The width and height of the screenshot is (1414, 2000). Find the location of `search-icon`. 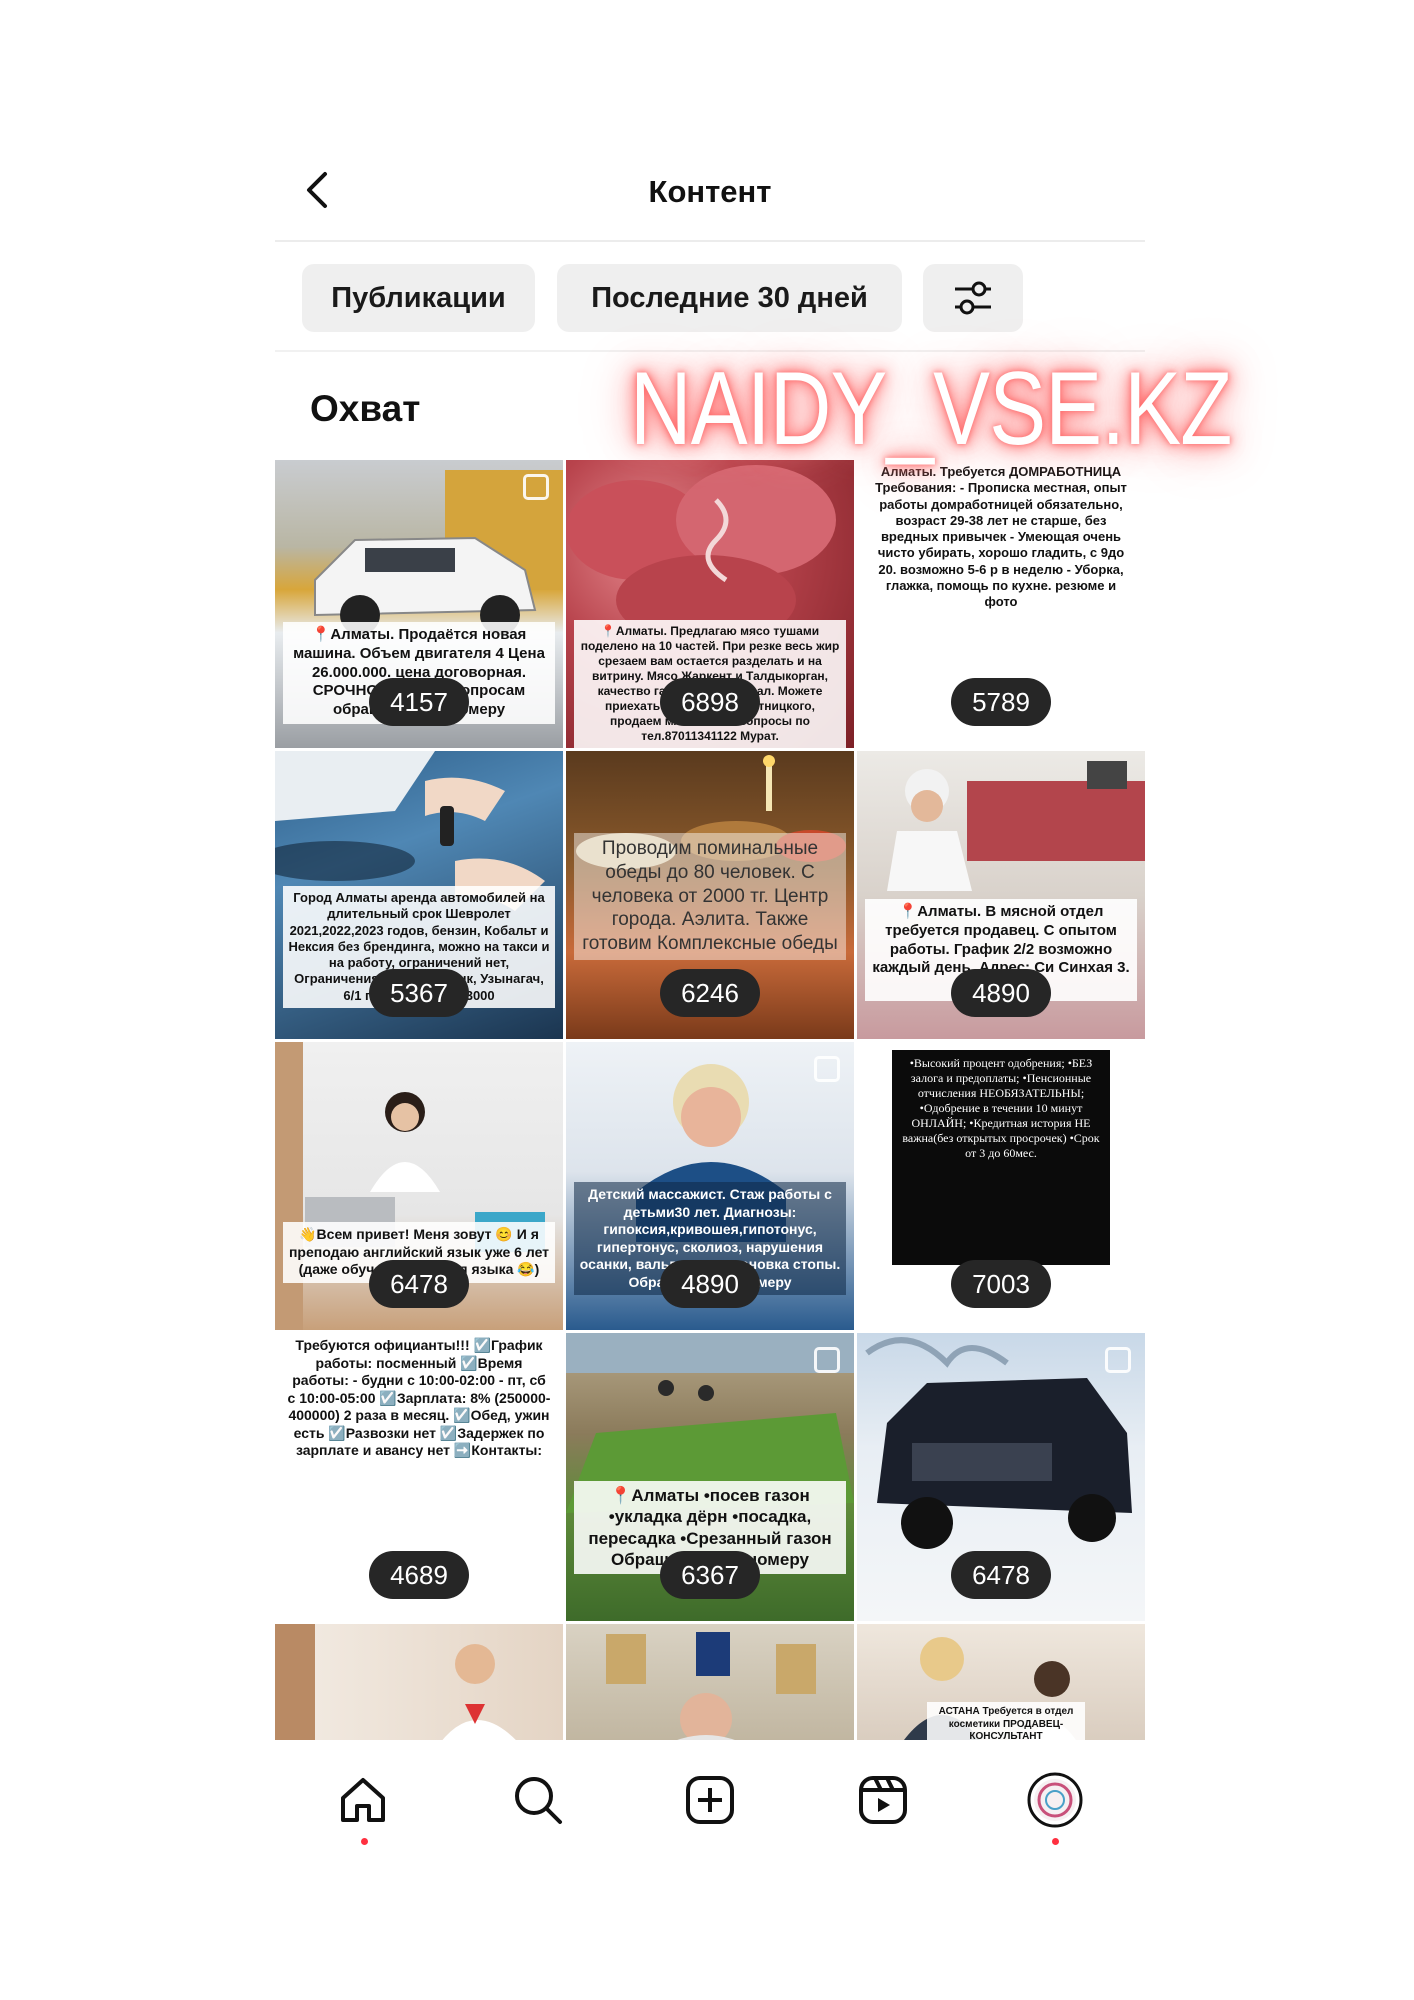

search-icon is located at coordinates (538, 1800).